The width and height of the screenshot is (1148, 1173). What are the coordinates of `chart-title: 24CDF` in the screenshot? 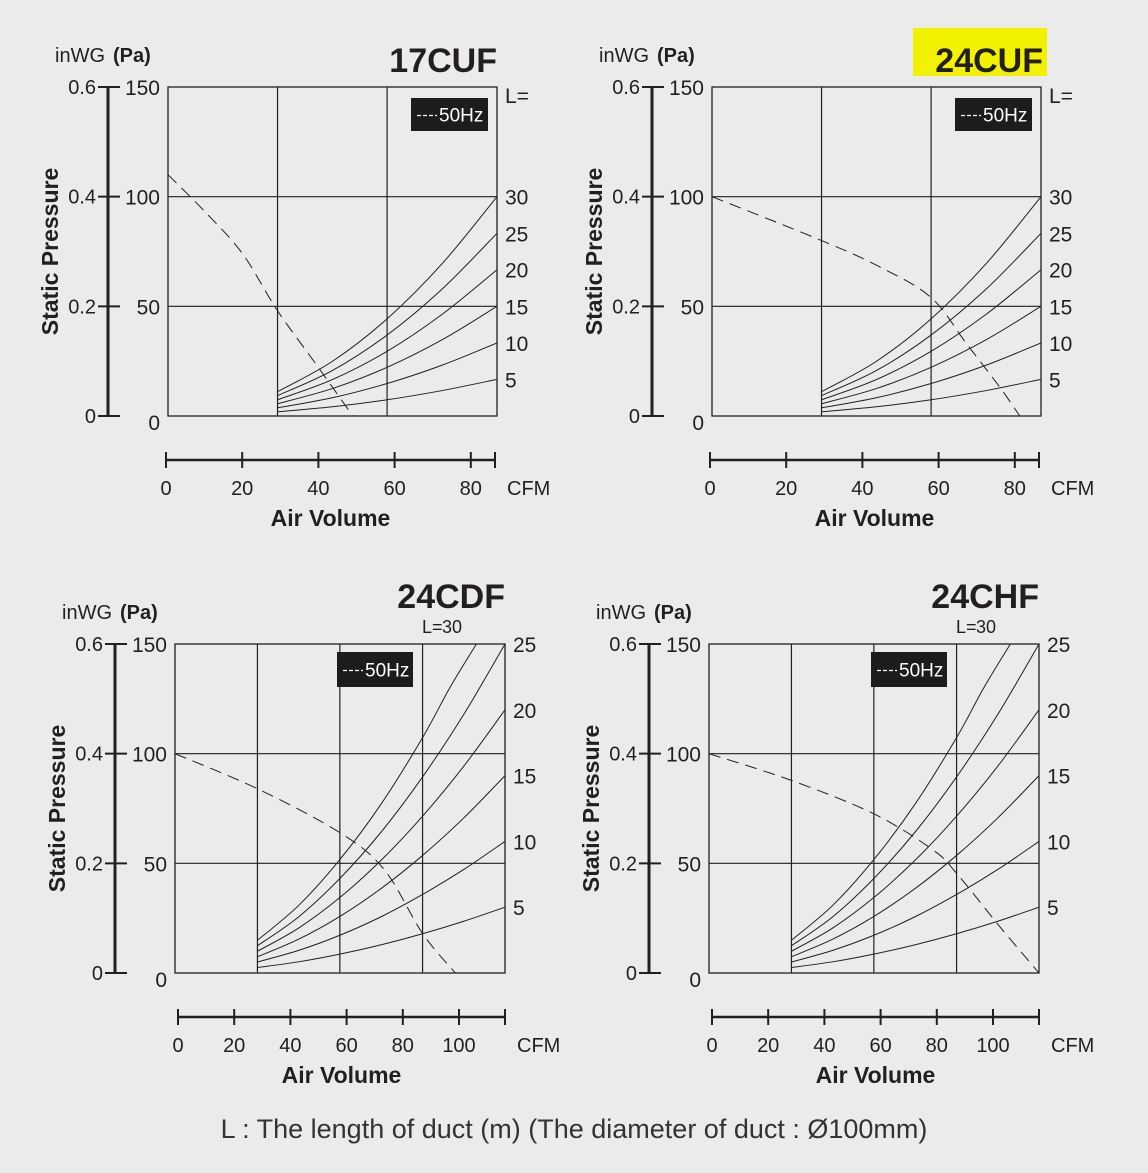 It's located at (451, 597).